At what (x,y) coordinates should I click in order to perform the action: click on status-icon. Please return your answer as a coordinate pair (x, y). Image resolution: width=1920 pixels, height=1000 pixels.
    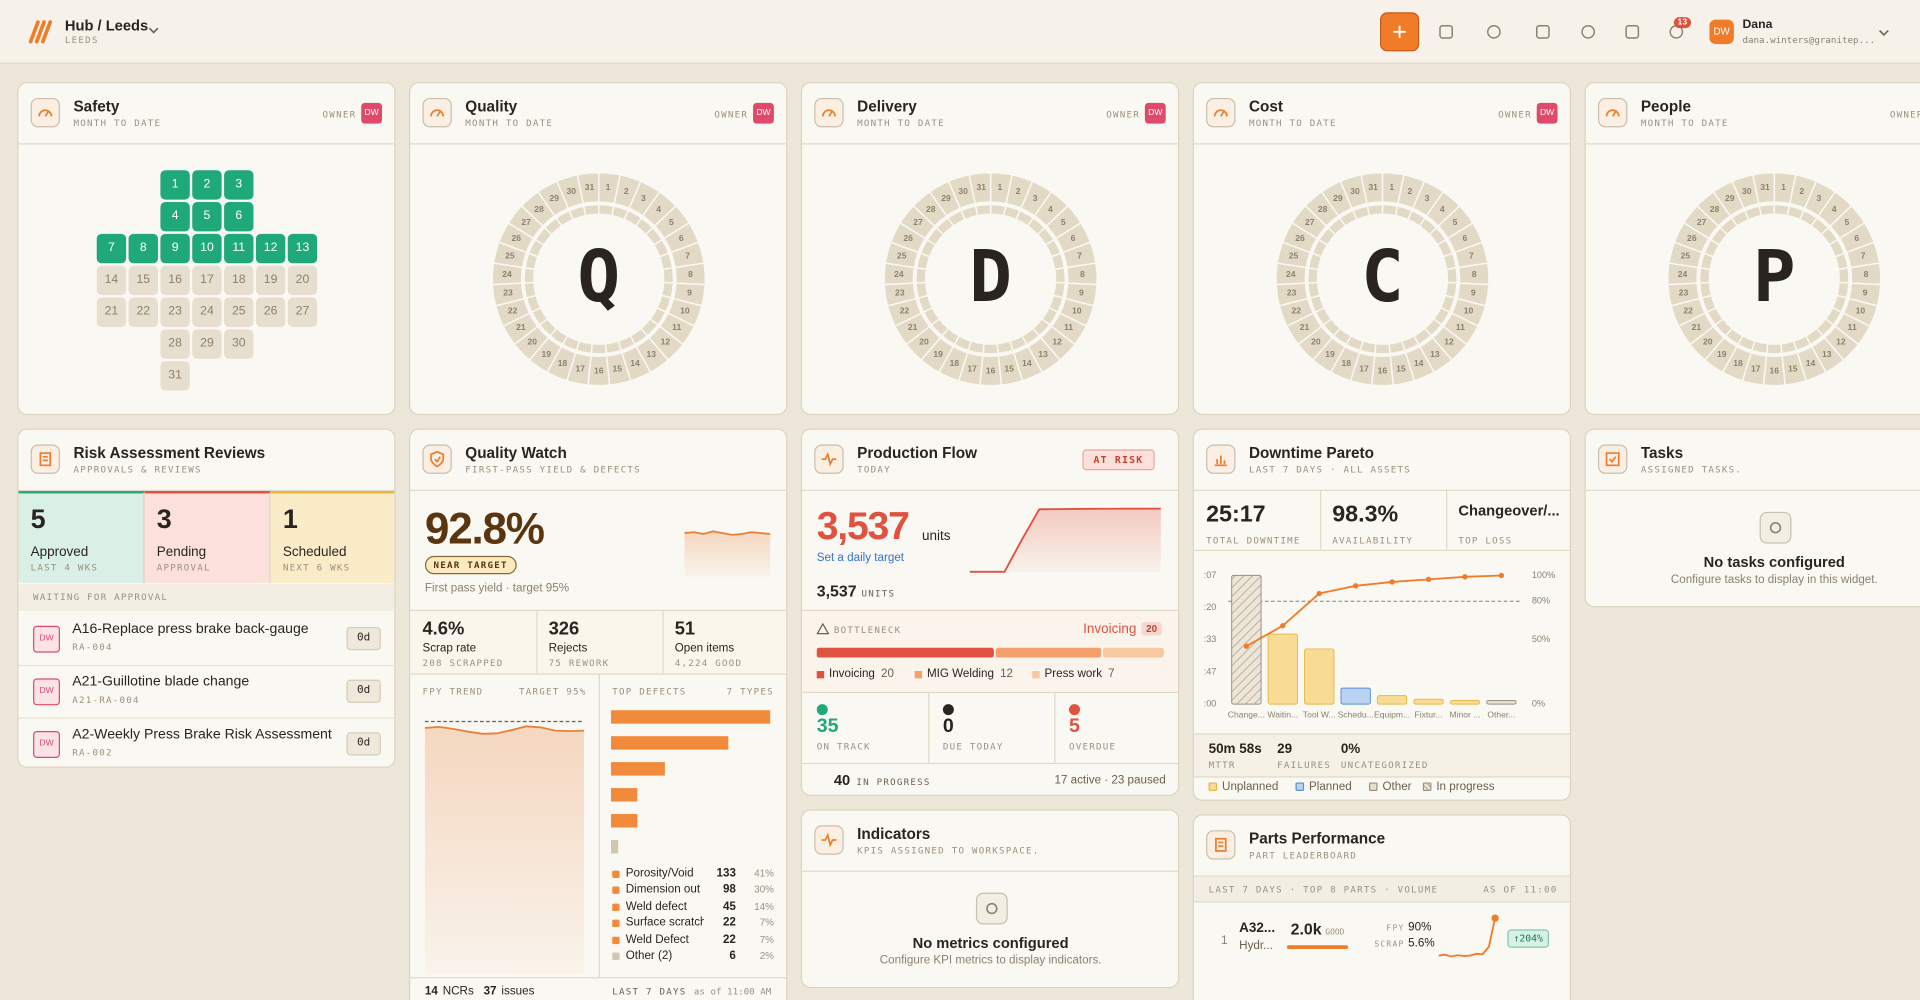
    Looking at the image, I should click on (948, 710).